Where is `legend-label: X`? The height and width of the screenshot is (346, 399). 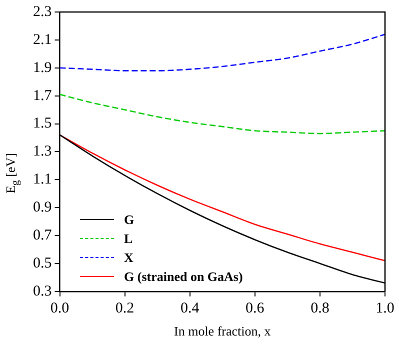 legend-label: X is located at coordinates (129, 258).